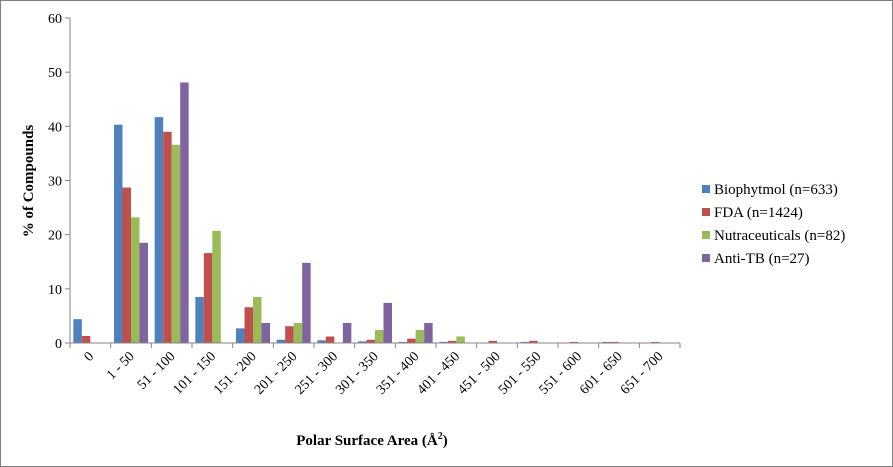  Describe the element at coordinates (195, 373) in the screenshot. I see `x-tick-label: 101 - 150` at that location.